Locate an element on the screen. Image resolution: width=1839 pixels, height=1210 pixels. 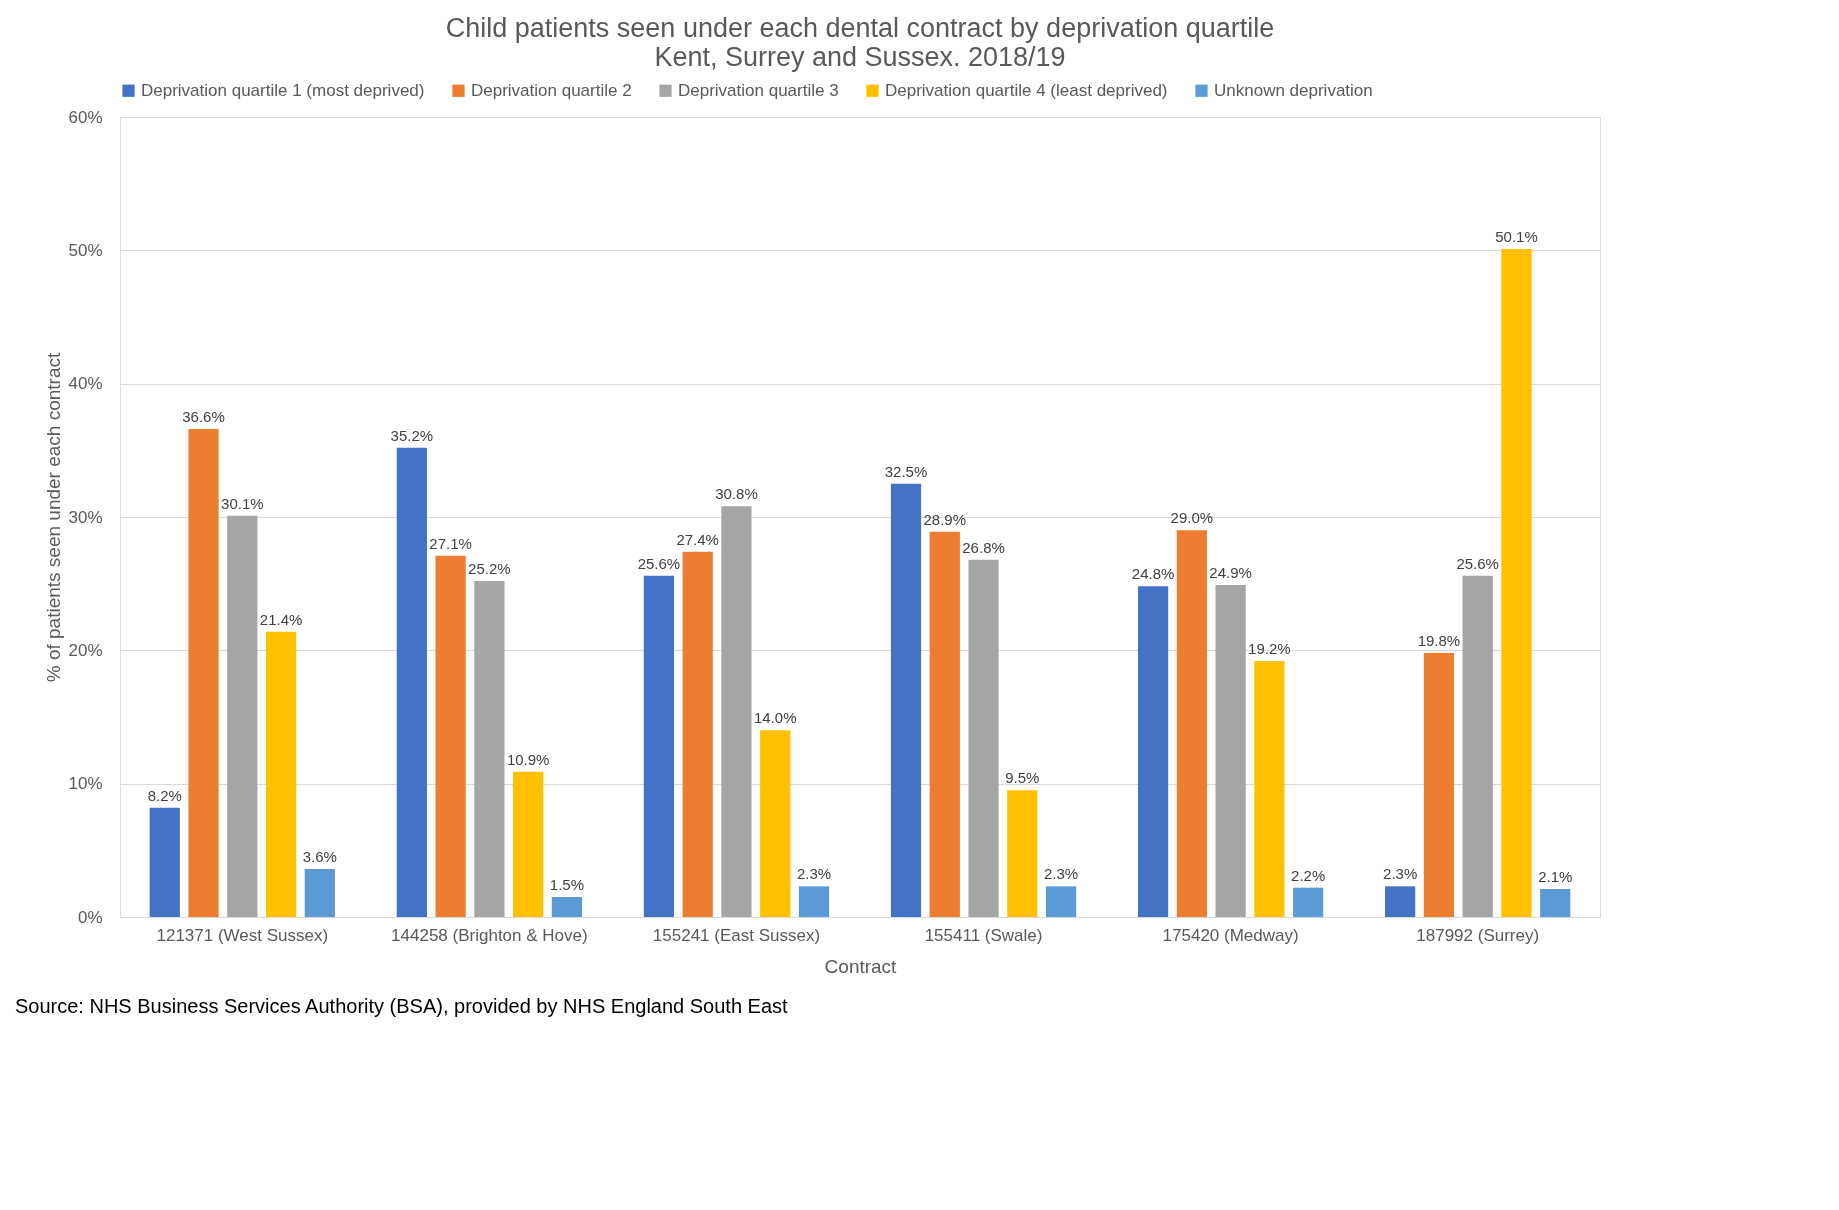
legend-label: Deprivation quartile 2 is located at coordinates (551, 90).